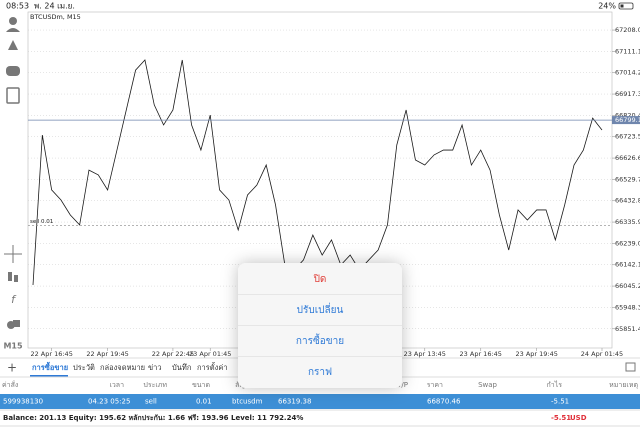  I want to click on status-time: 08:53, so click(17, 6).